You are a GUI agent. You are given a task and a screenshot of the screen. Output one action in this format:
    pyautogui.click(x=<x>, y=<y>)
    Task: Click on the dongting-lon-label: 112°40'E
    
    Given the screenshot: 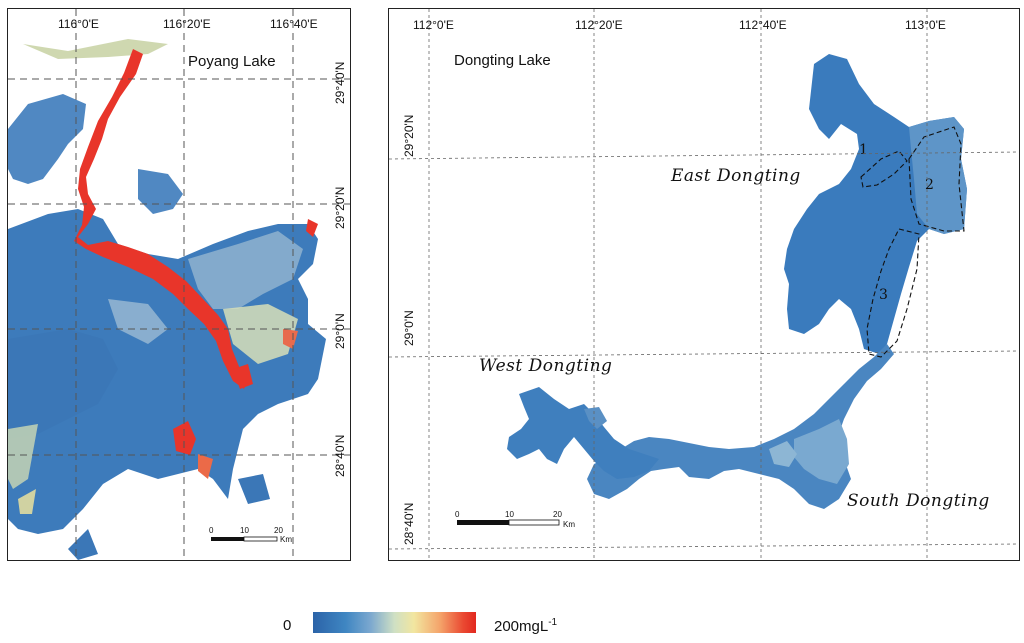 What is the action you would take?
    pyautogui.click(x=763, y=25)
    